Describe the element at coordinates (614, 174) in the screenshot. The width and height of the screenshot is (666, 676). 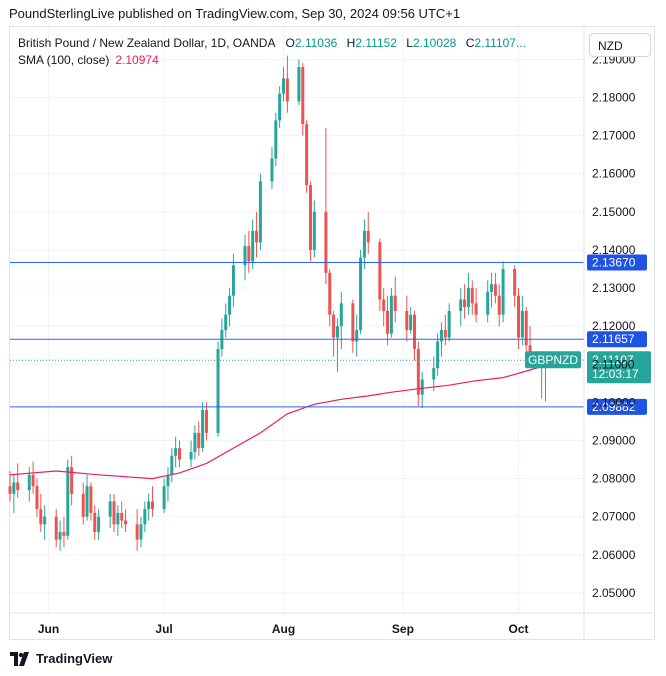
I see `y-tick-label: 2.16000` at that location.